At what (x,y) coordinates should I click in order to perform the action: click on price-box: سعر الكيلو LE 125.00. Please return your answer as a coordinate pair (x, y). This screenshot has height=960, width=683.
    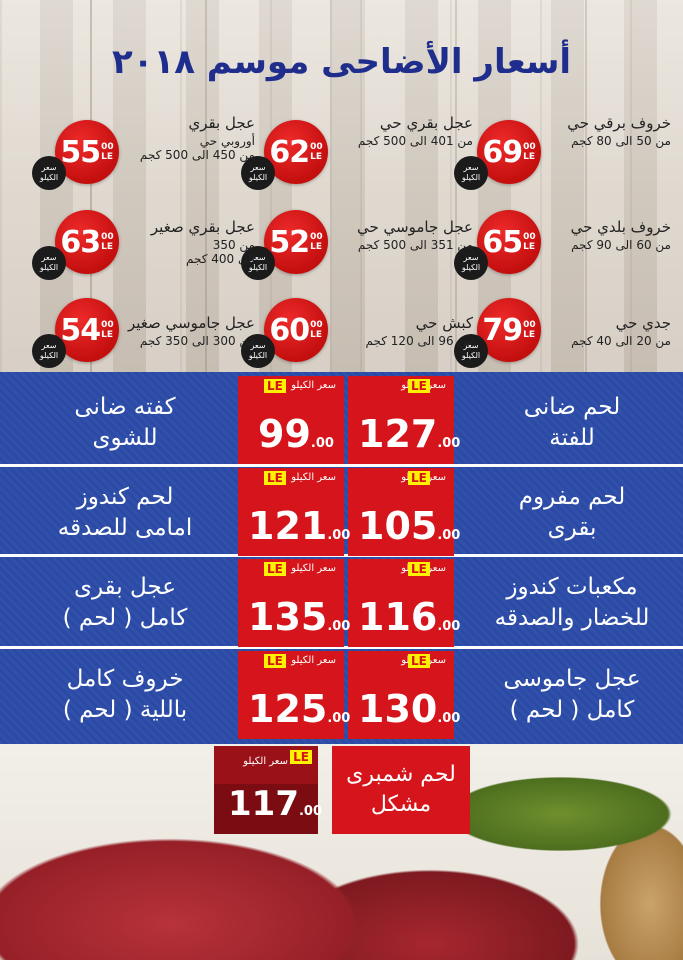
    Looking at the image, I should click on (294, 695).